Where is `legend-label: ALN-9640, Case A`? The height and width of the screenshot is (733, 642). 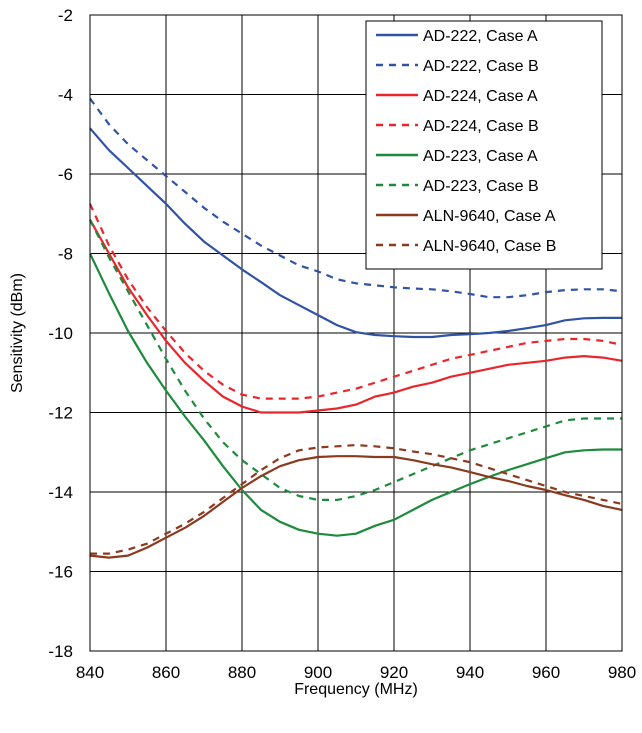
legend-label: ALN-9640, Case A is located at coordinates (489, 216).